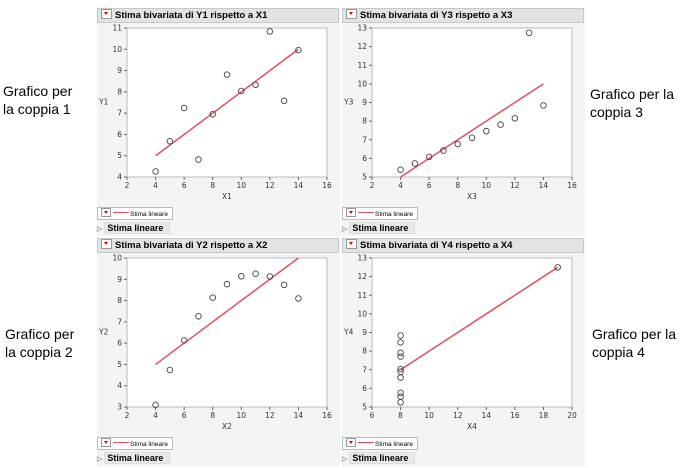 The height and width of the screenshot is (468, 686). What do you see at coordinates (149, 214) in the screenshot?
I see `legend-label: Stima lineare` at bounding box center [149, 214].